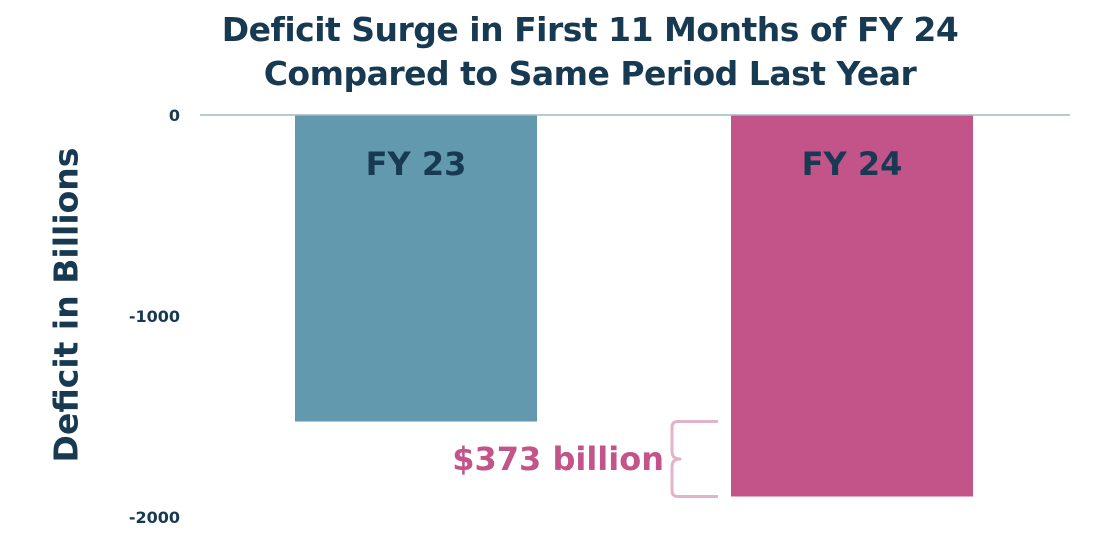  I want to click on y-tick-label: 0, so click(174, 115).